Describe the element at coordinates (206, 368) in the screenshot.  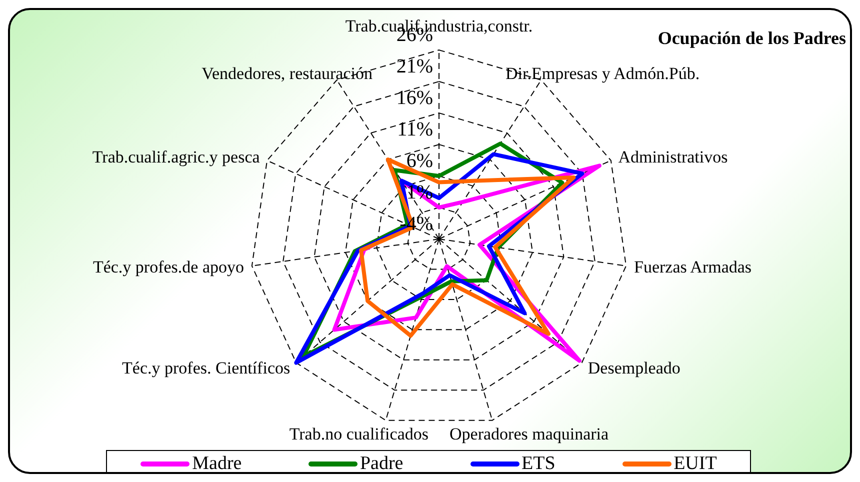
I see `spoke-label: Téc.y profes. Científicos` at that location.